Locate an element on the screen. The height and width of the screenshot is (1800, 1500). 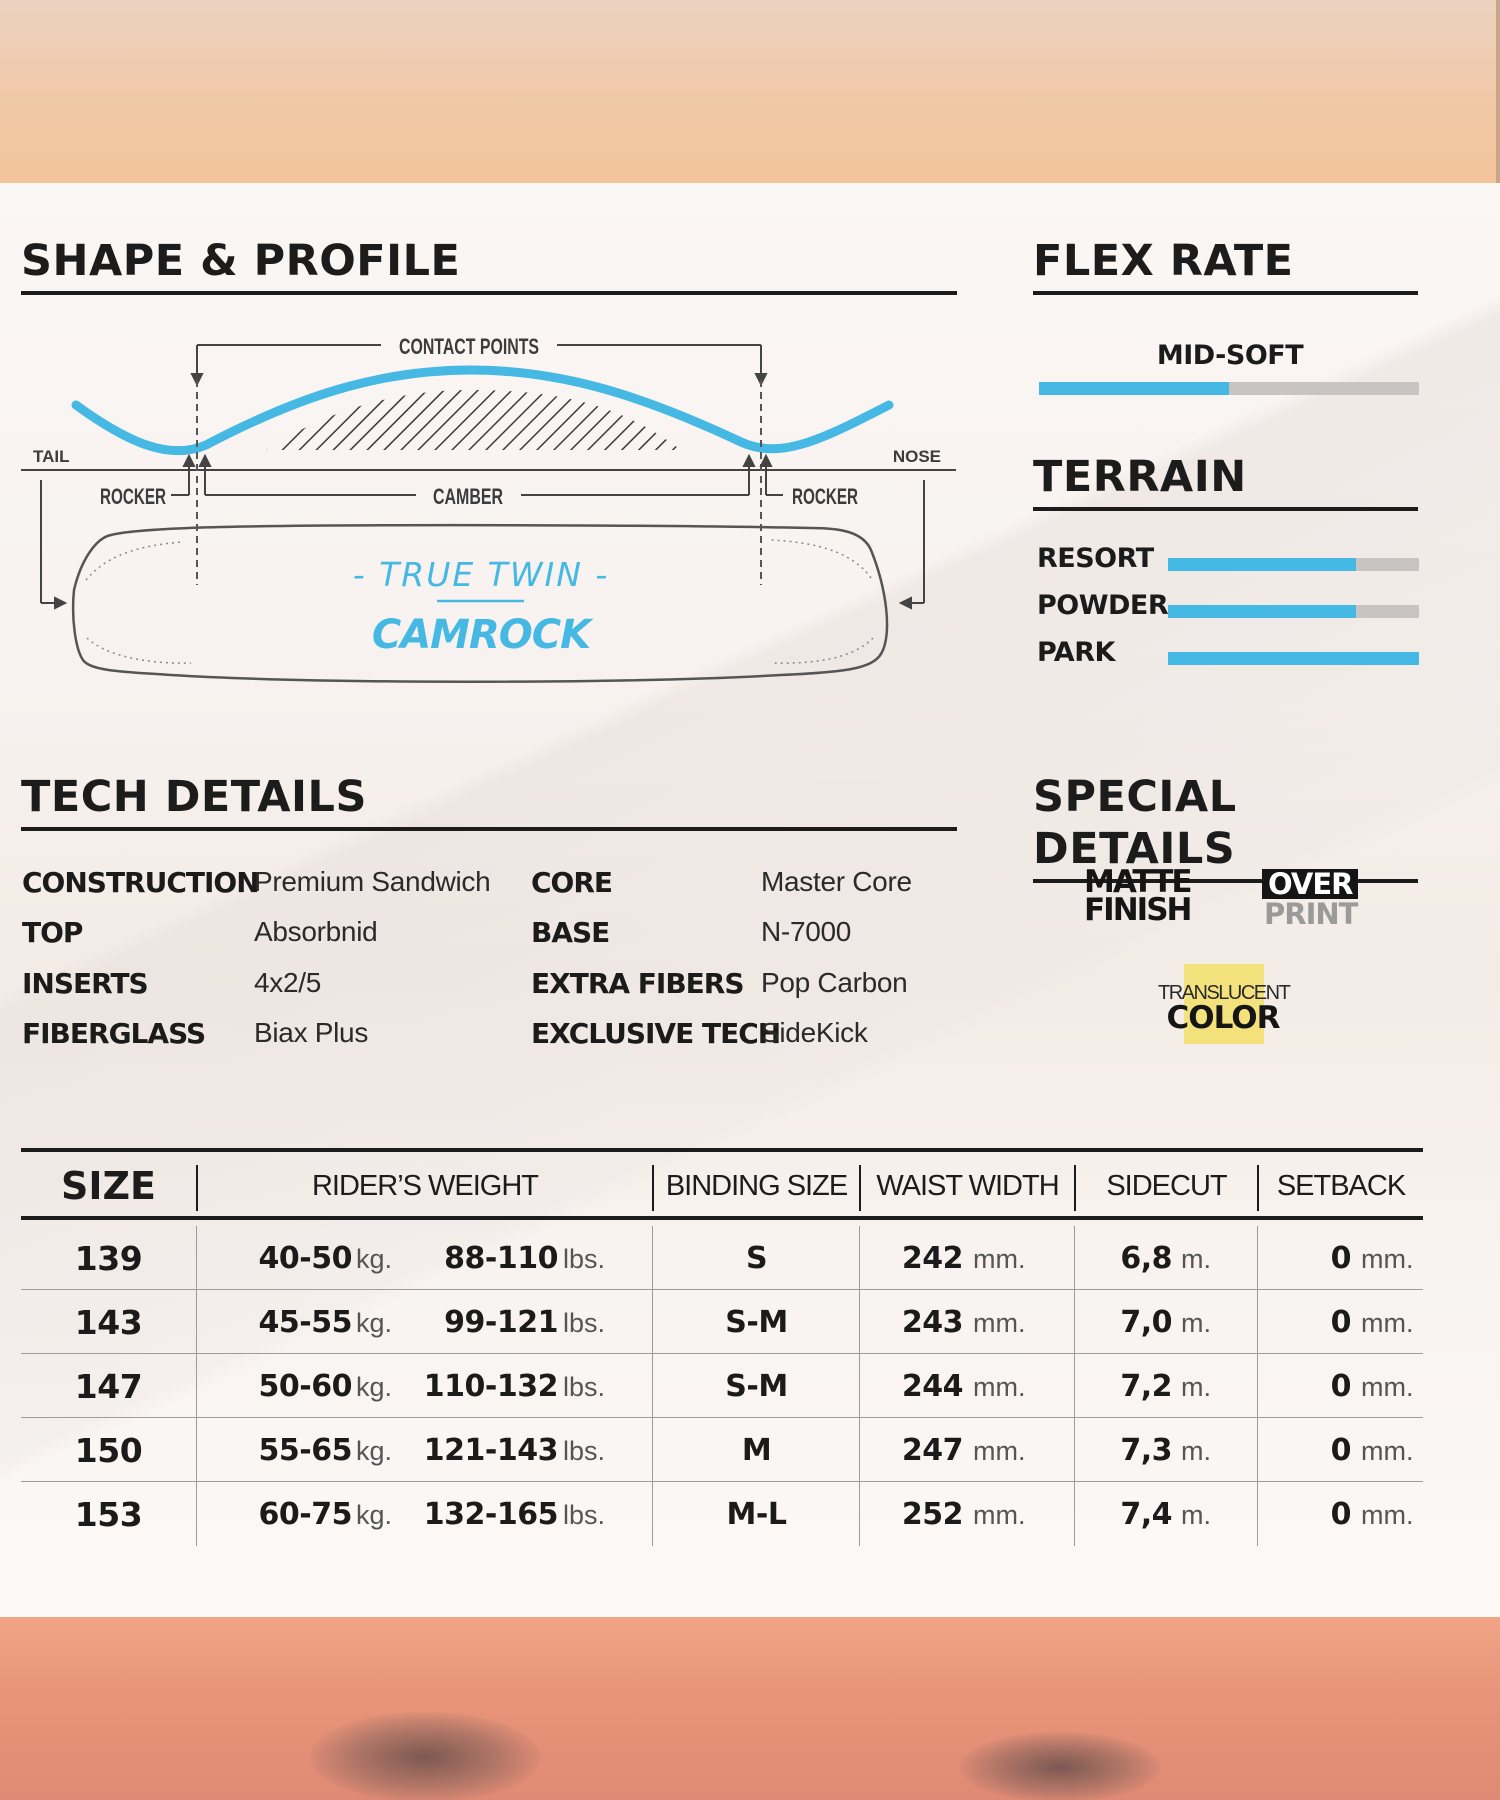
terrain-bar-powder is located at coordinates (1293, 611).